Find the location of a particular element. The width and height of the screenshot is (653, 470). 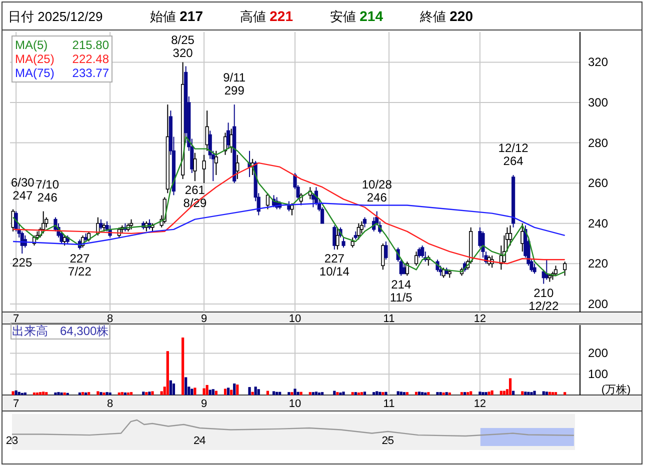

text: 終値 220 is located at coordinates (446, 16).